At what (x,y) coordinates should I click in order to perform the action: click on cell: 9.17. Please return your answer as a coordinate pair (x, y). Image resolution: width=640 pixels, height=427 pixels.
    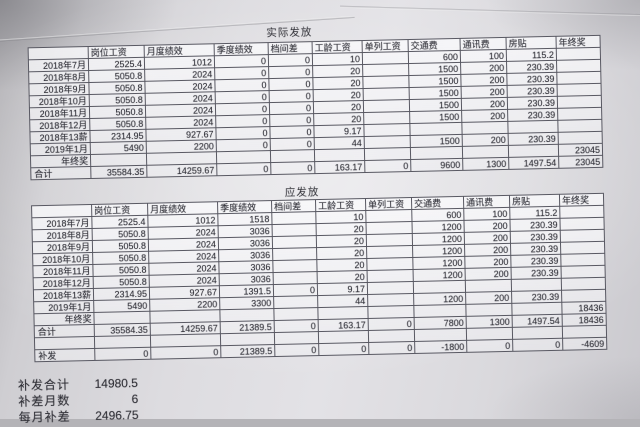
    Looking at the image, I should click on (342, 288).